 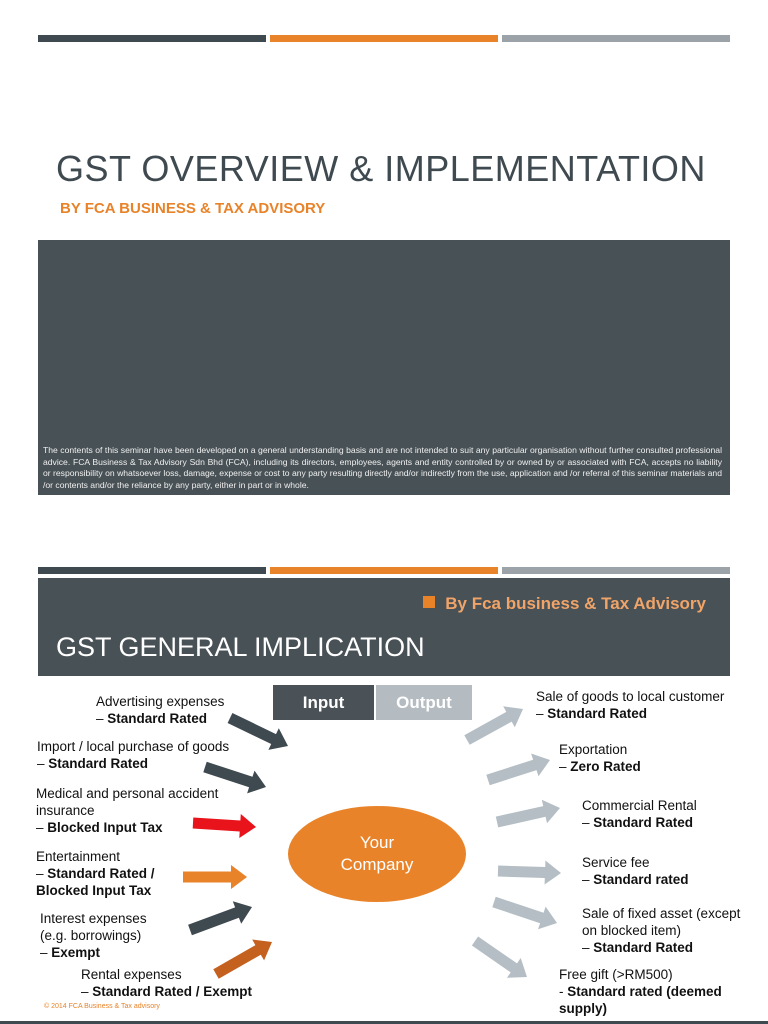 What do you see at coordinates (384, 570) in the screenshot?
I see `slide2-bar-orange` at bounding box center [384, 570].